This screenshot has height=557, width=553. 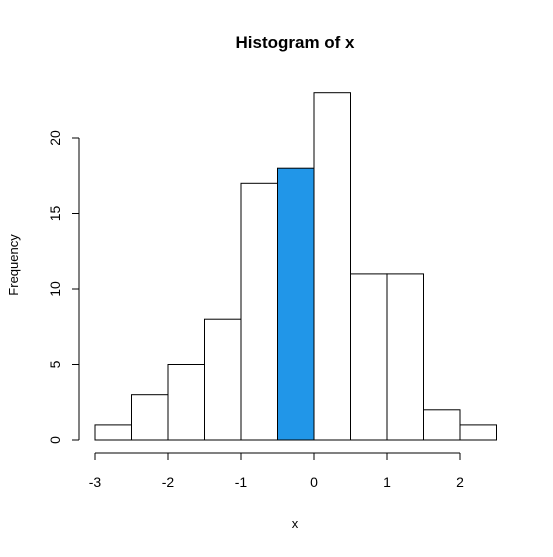 What do you see at coordinates (55, 289) in the screenshot?
I see `y-tick-label: 10` at bounding box center [55, 289].